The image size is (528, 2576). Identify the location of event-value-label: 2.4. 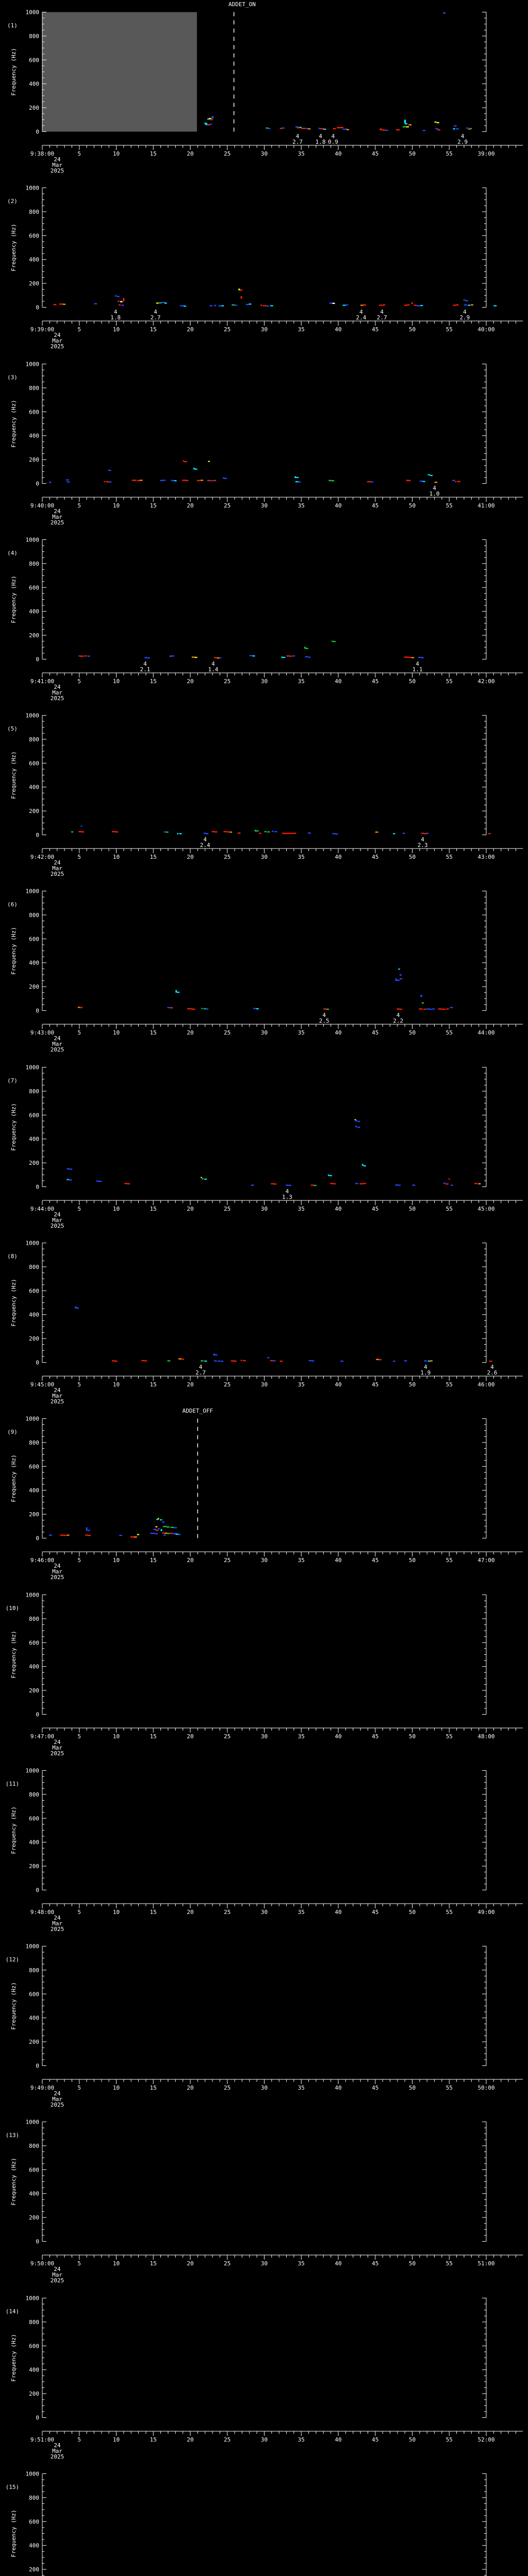
(205, 845).